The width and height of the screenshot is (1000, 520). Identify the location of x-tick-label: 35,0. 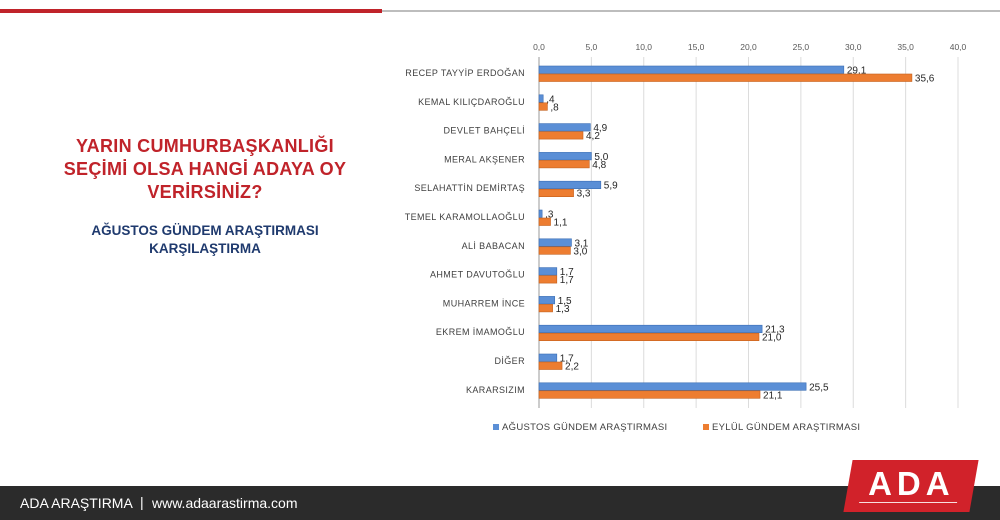
(905, 47).